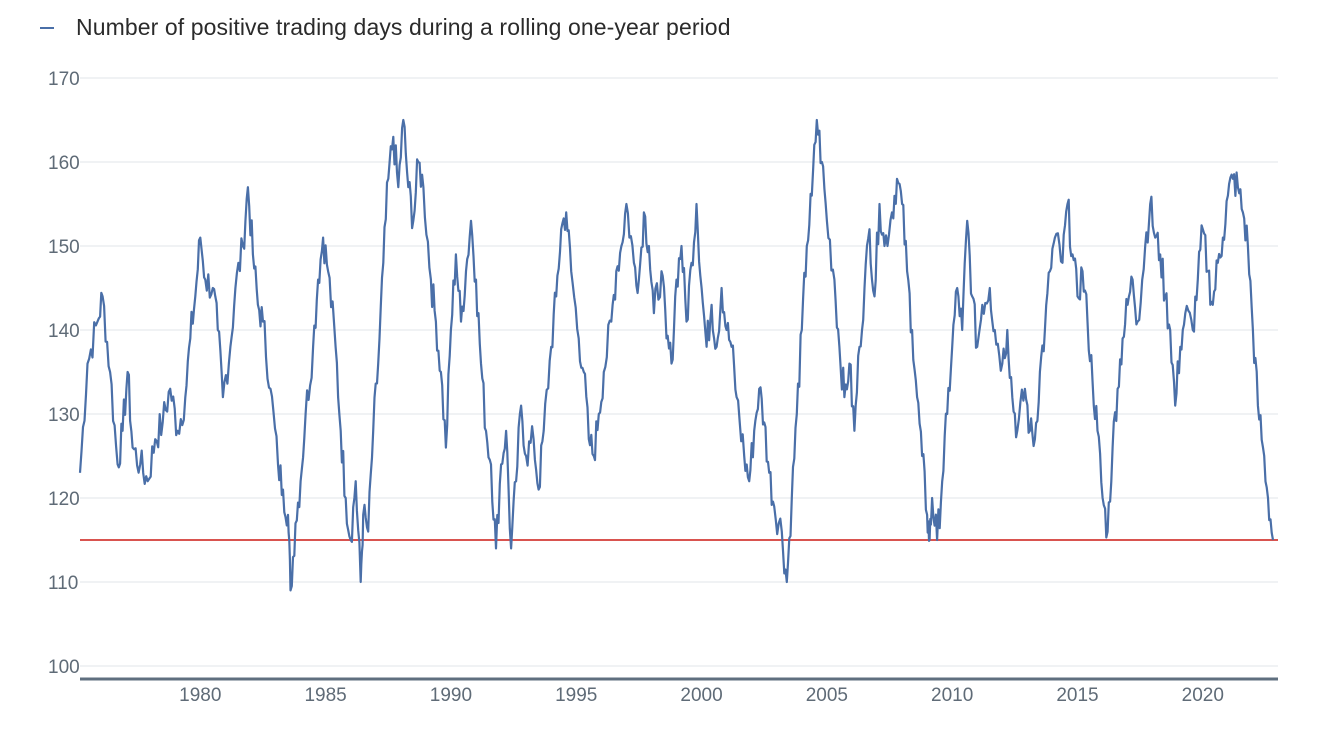  Describe the element at coordinates (64, 331) in the screenshot. I see `y-tick-label-140: 140` at that location.